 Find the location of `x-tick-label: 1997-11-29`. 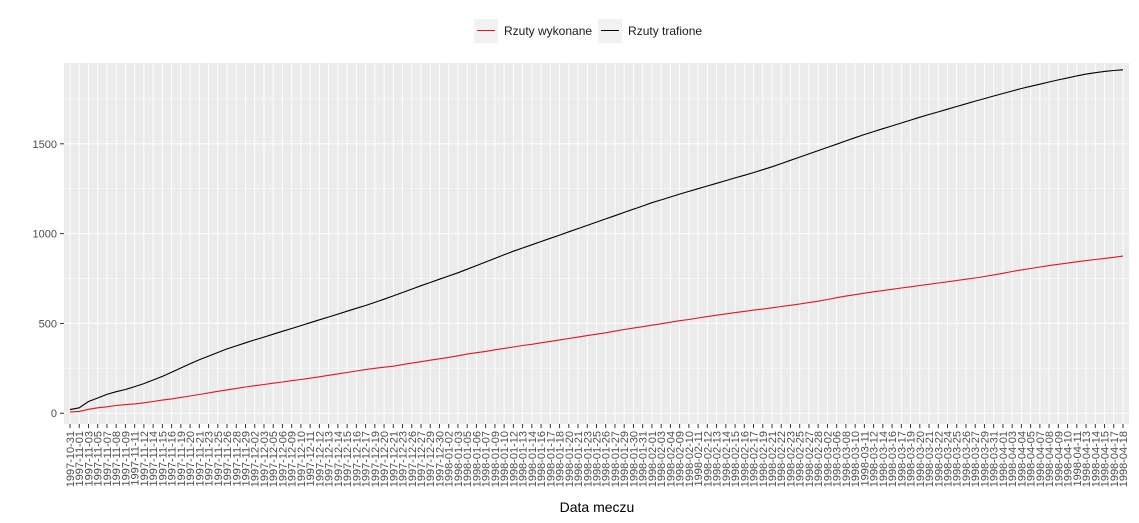

x-tick-label: 1997-11-29 is located at coordinates (247, 458).